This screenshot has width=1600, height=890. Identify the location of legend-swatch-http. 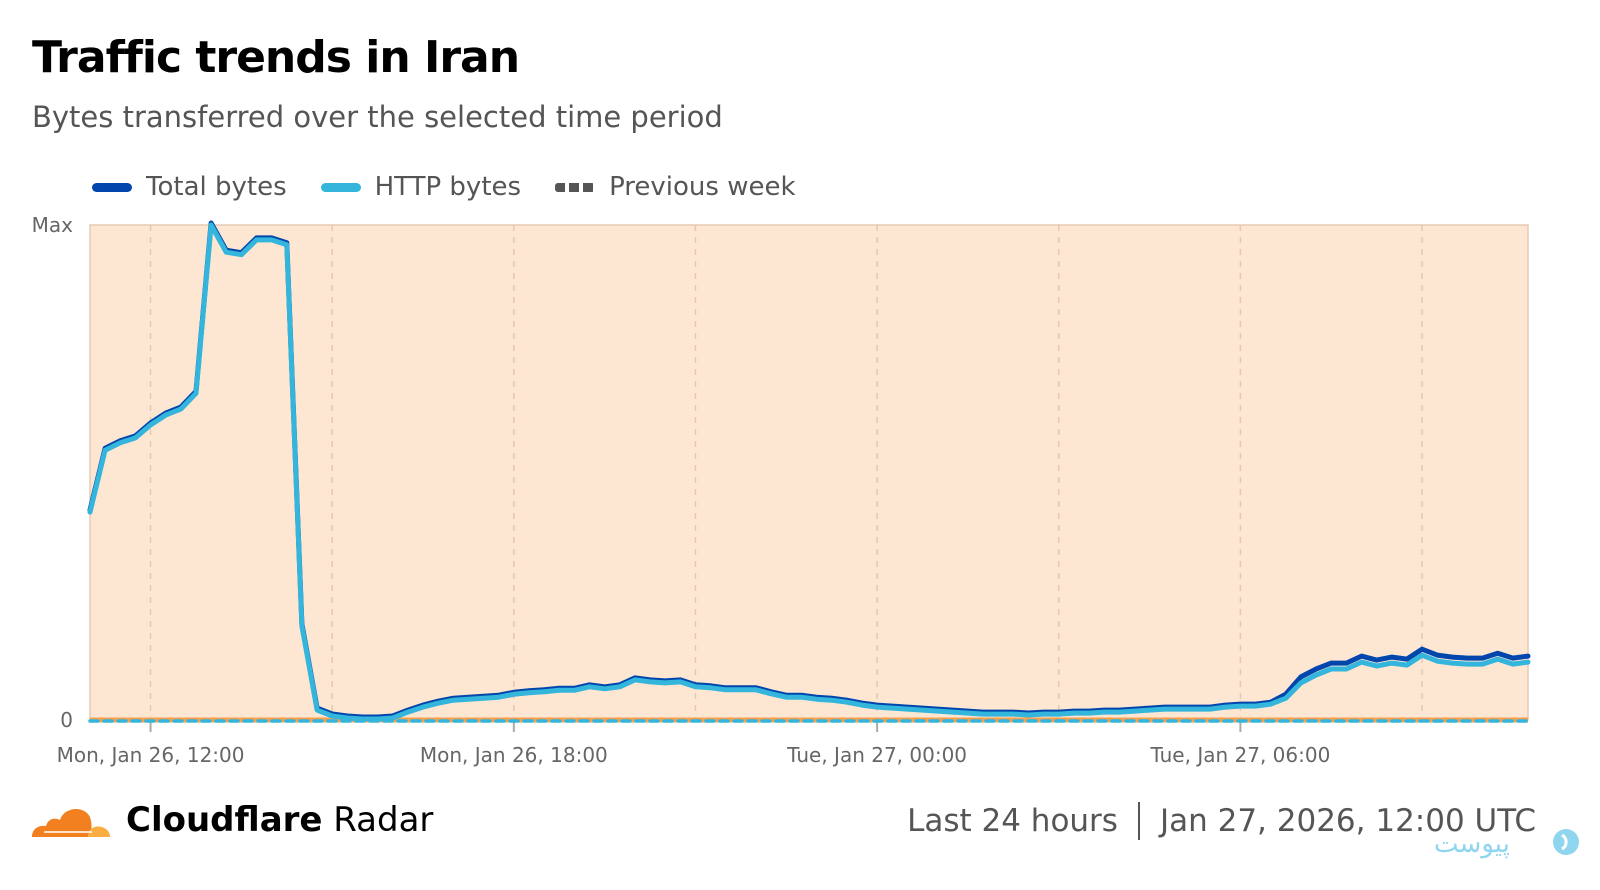
(340, 187).